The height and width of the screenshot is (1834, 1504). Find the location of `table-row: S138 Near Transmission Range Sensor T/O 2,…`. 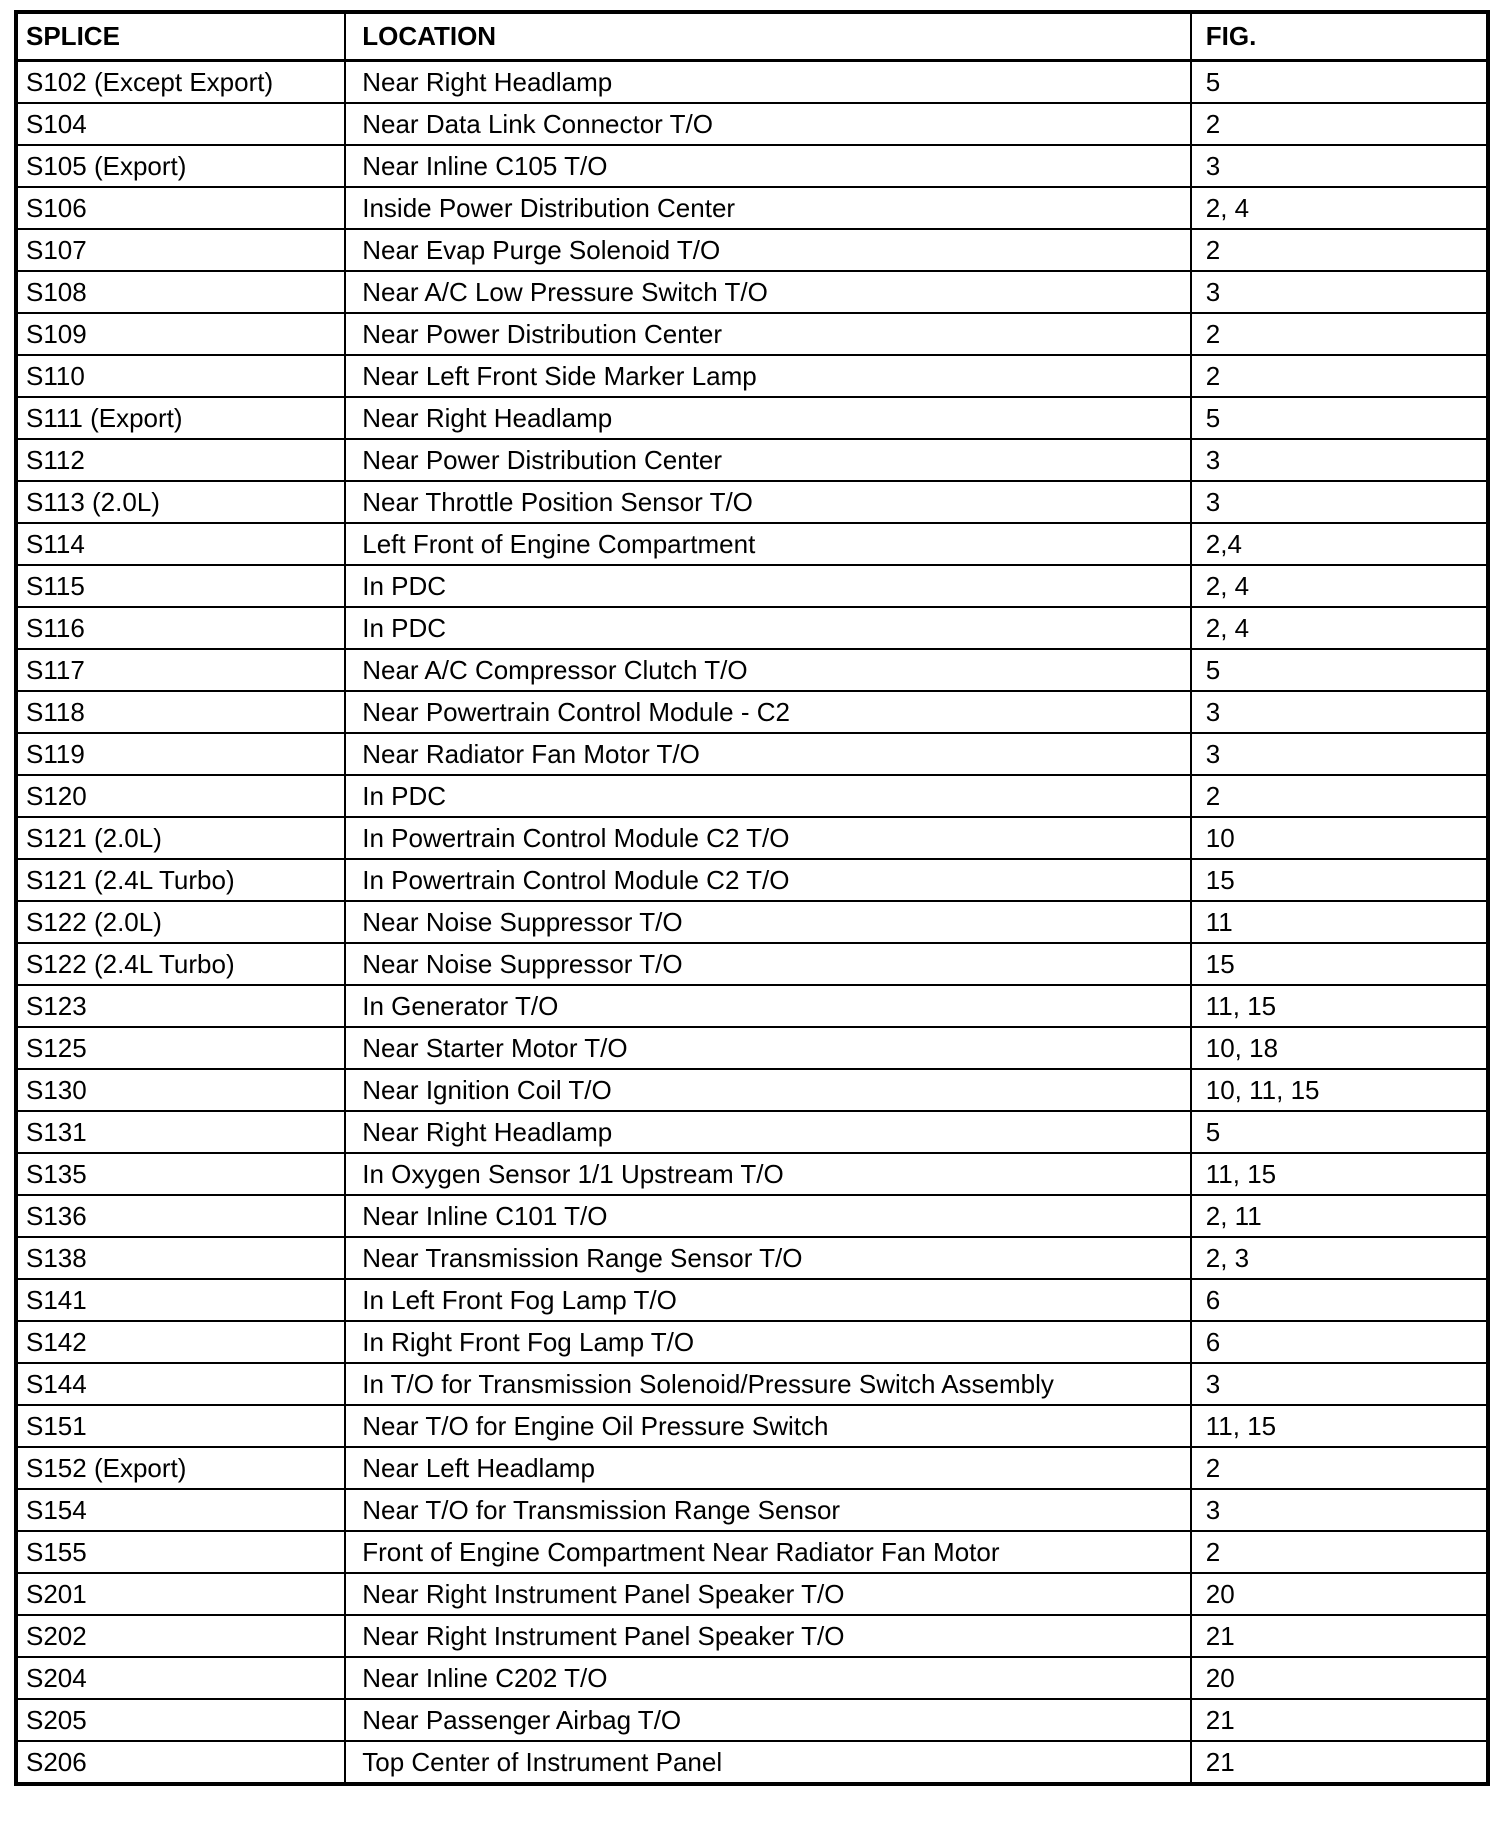

table-row: S138 Near Transmission Range Sensor T/O 2,… is located at coordinates (752, 1258).